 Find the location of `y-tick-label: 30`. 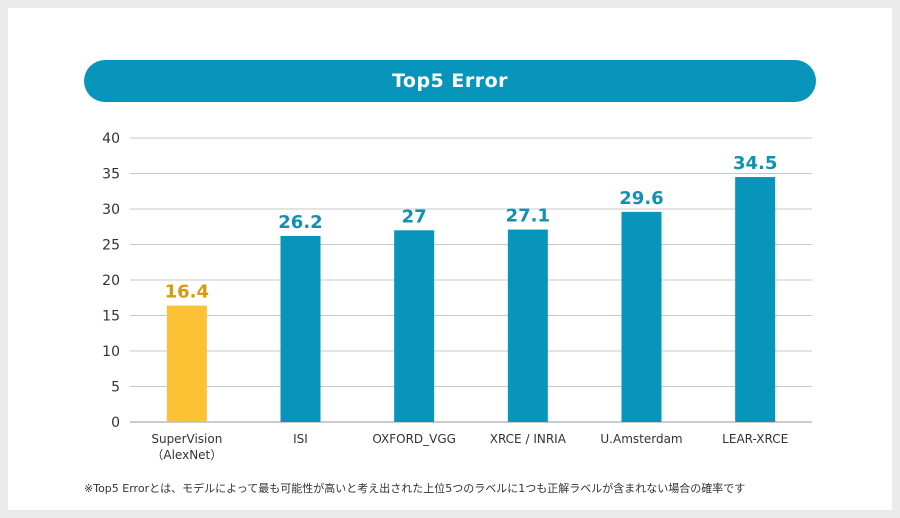

y-tick-label: 30 is located at coordinates (111, 210).